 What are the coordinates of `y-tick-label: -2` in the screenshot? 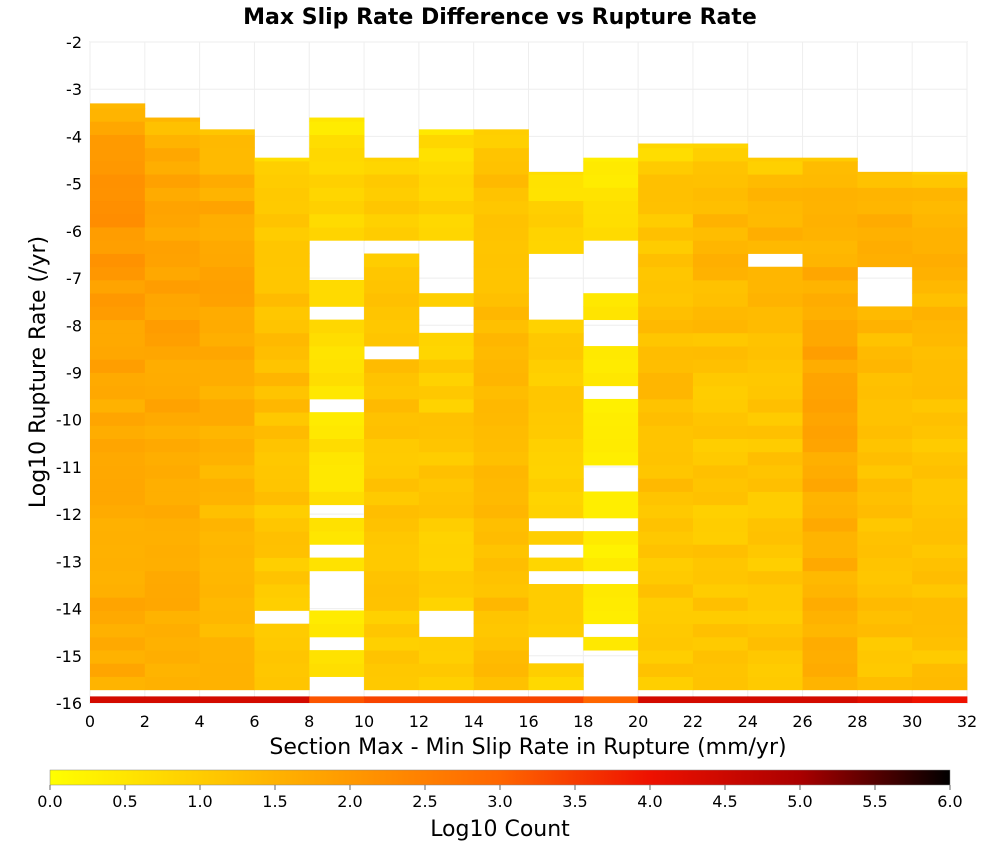 It's located at (74, 42).